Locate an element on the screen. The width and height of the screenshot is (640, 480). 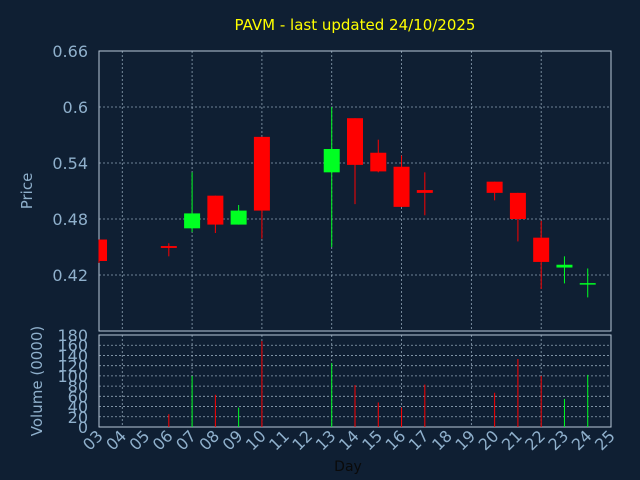
volume-tick-label: 140 is located at coordinates (72, 355).